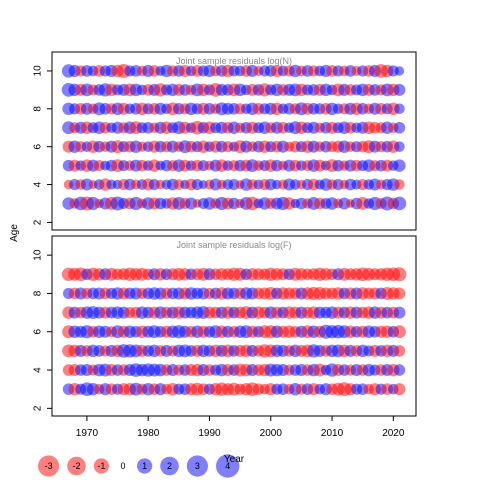  Describe the element at coordinates (332, 433) in the screenshot. I see `x-tick-label: 2010` at that location.